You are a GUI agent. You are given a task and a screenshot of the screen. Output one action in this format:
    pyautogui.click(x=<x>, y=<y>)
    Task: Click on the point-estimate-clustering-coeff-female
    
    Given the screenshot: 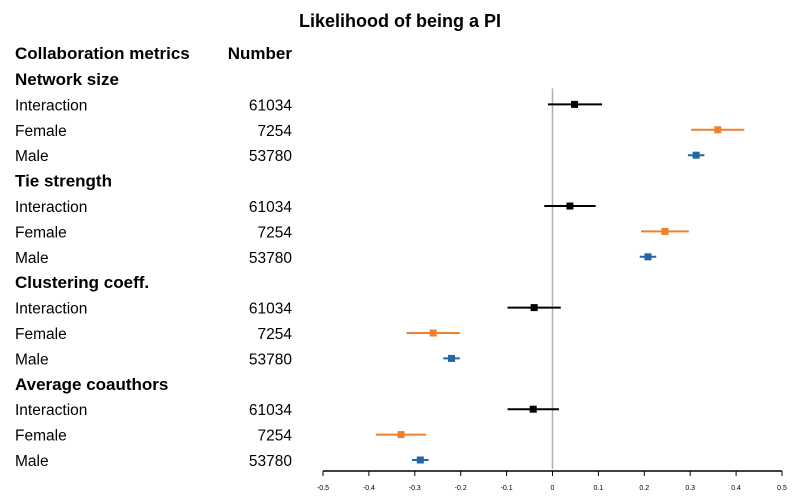 What is the action you would take?
    pyautogui.click(x=433, y=333)
    